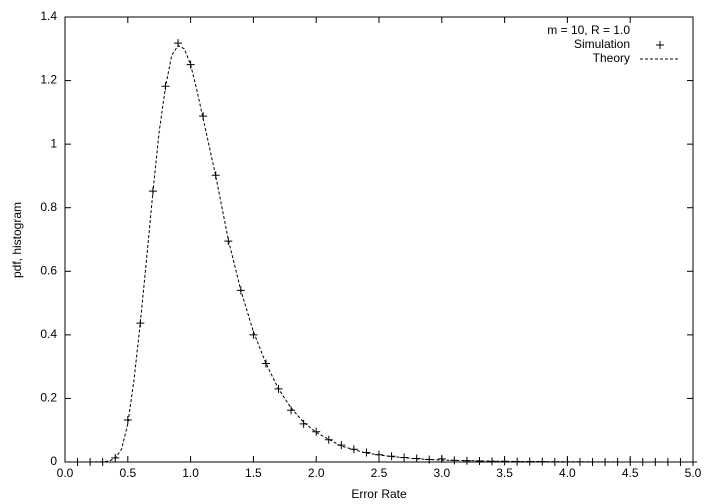  I want to click on y-tick-label: 1.2, so click(48, 80).